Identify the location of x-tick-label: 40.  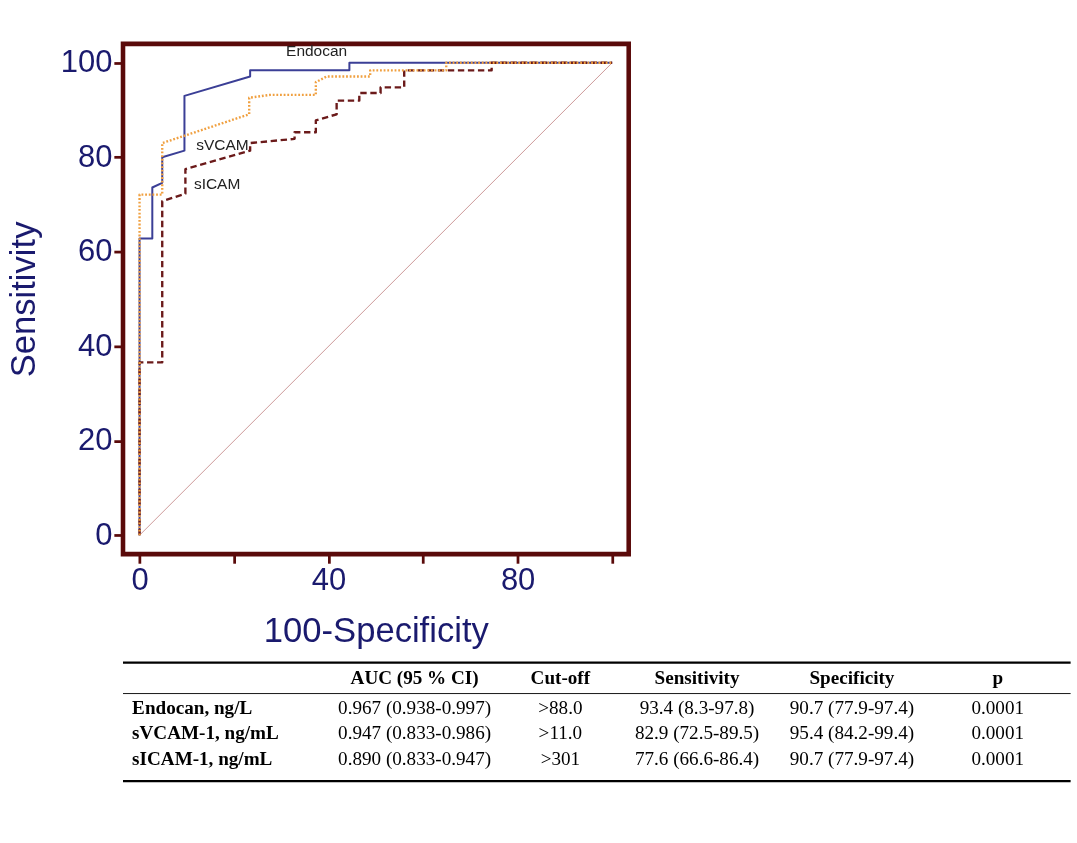
(329, 580).